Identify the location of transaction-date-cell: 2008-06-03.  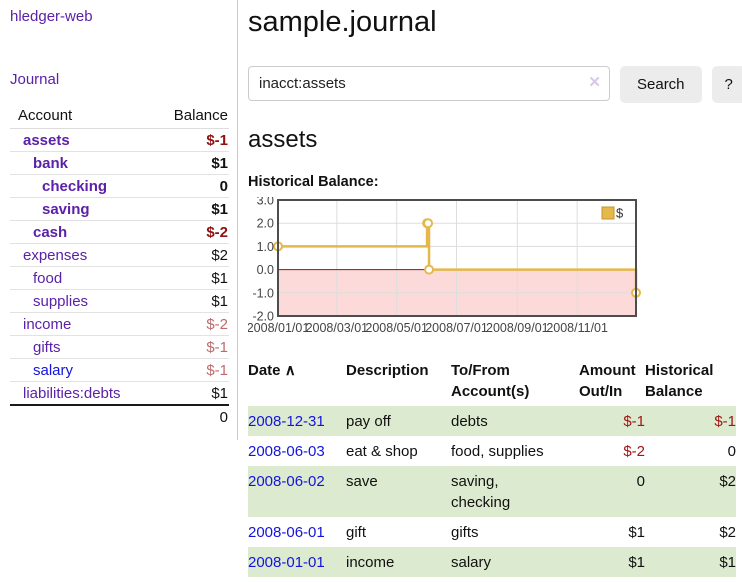
(297, 451).